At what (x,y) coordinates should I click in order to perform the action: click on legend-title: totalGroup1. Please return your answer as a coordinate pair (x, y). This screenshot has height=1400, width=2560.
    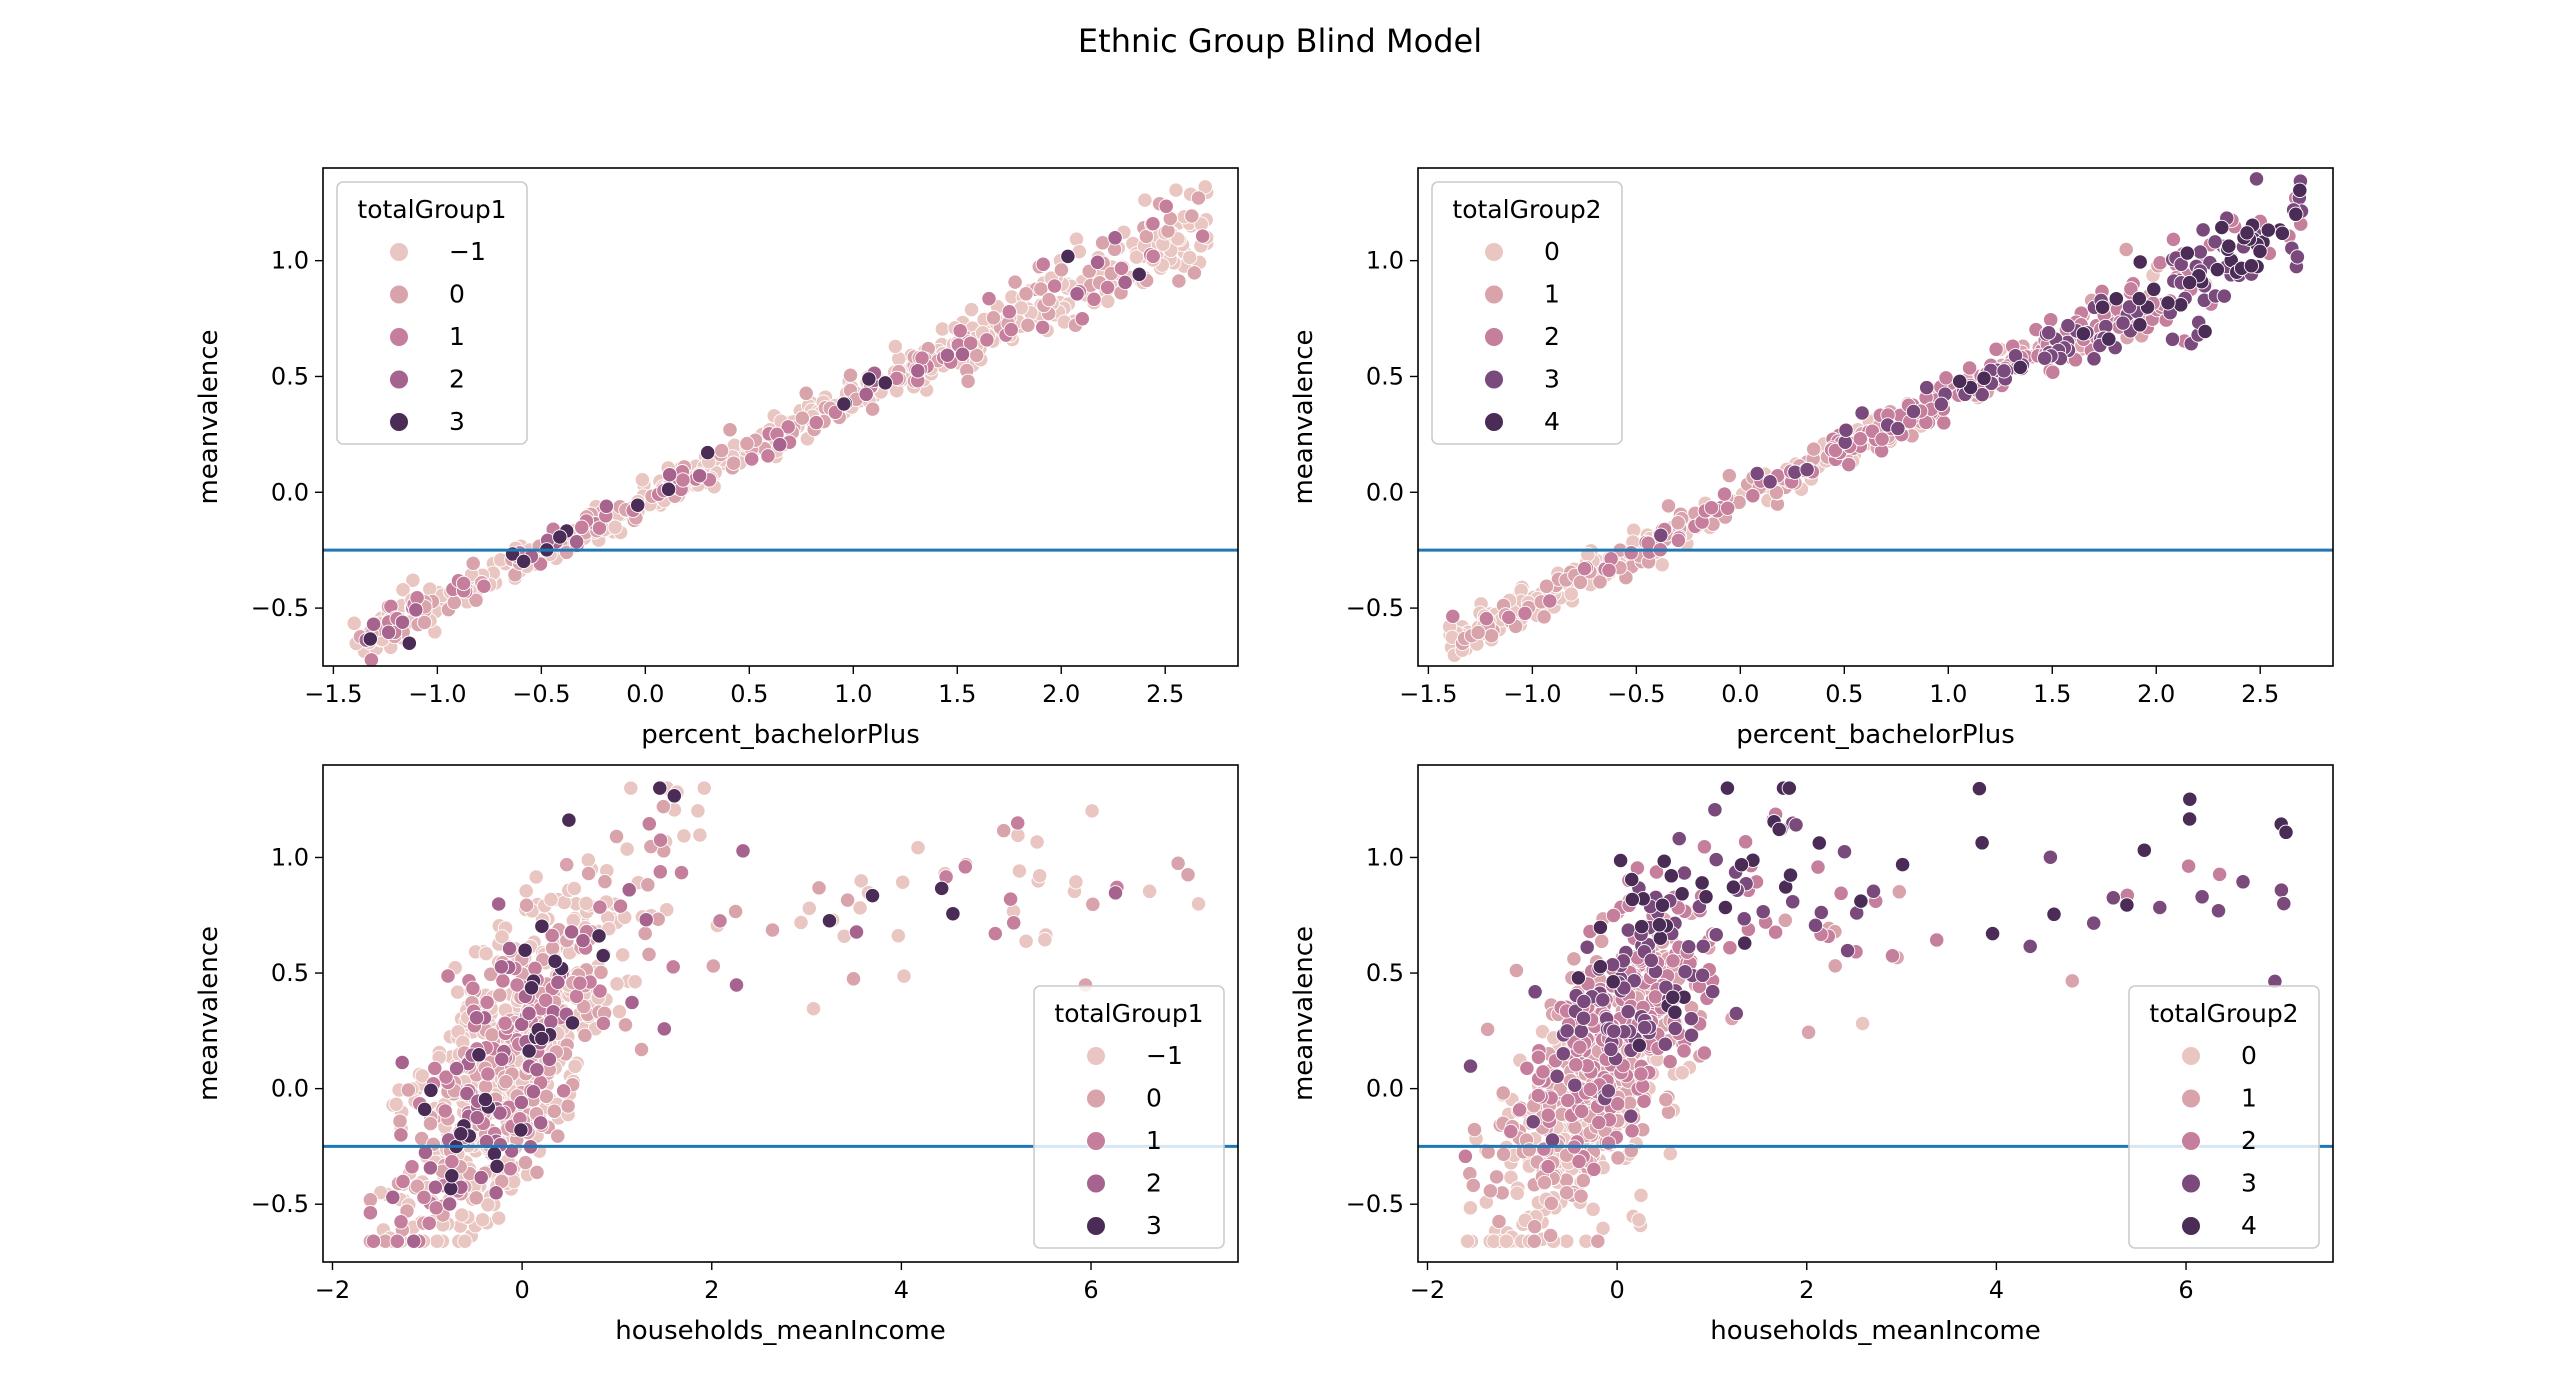
    Looking at the image, I should click on (431, 209).